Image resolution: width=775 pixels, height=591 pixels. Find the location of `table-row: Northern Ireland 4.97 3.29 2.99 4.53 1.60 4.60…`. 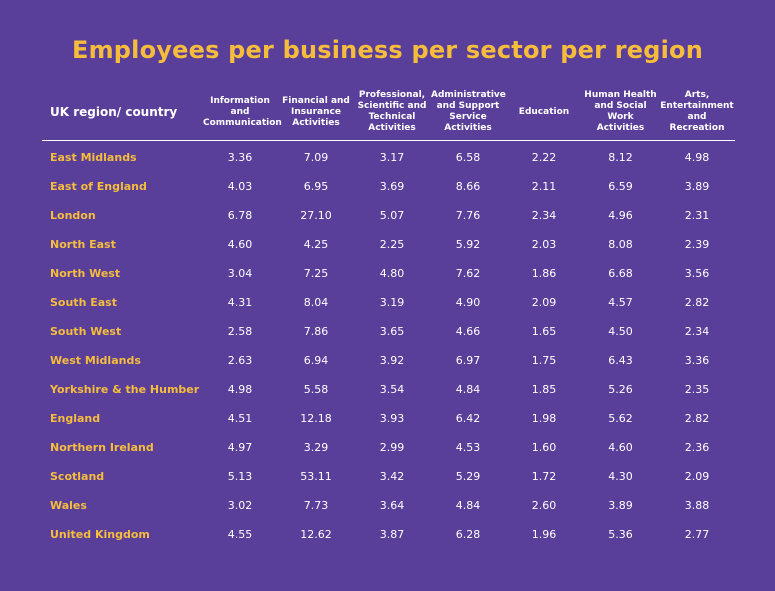

table-row: Northern Ireland 4.97 3.29 2.99 4.53 1.60 4.60… is located at coordinates (388, 447).